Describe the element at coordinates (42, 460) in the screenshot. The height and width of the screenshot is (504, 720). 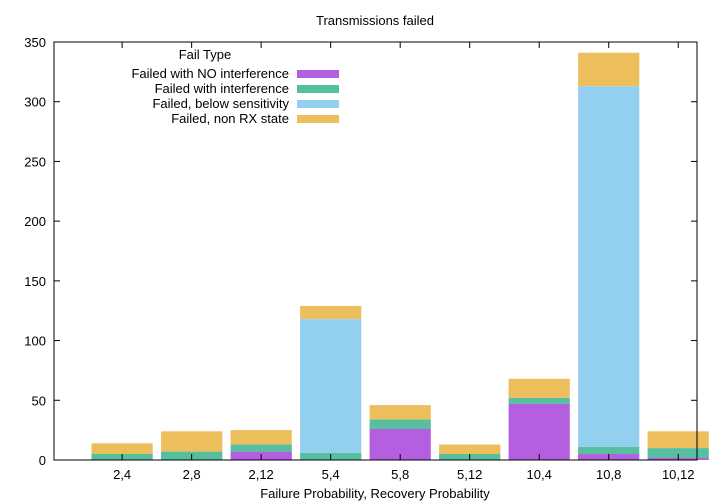
I see `y-tick-label: 0` at that location.